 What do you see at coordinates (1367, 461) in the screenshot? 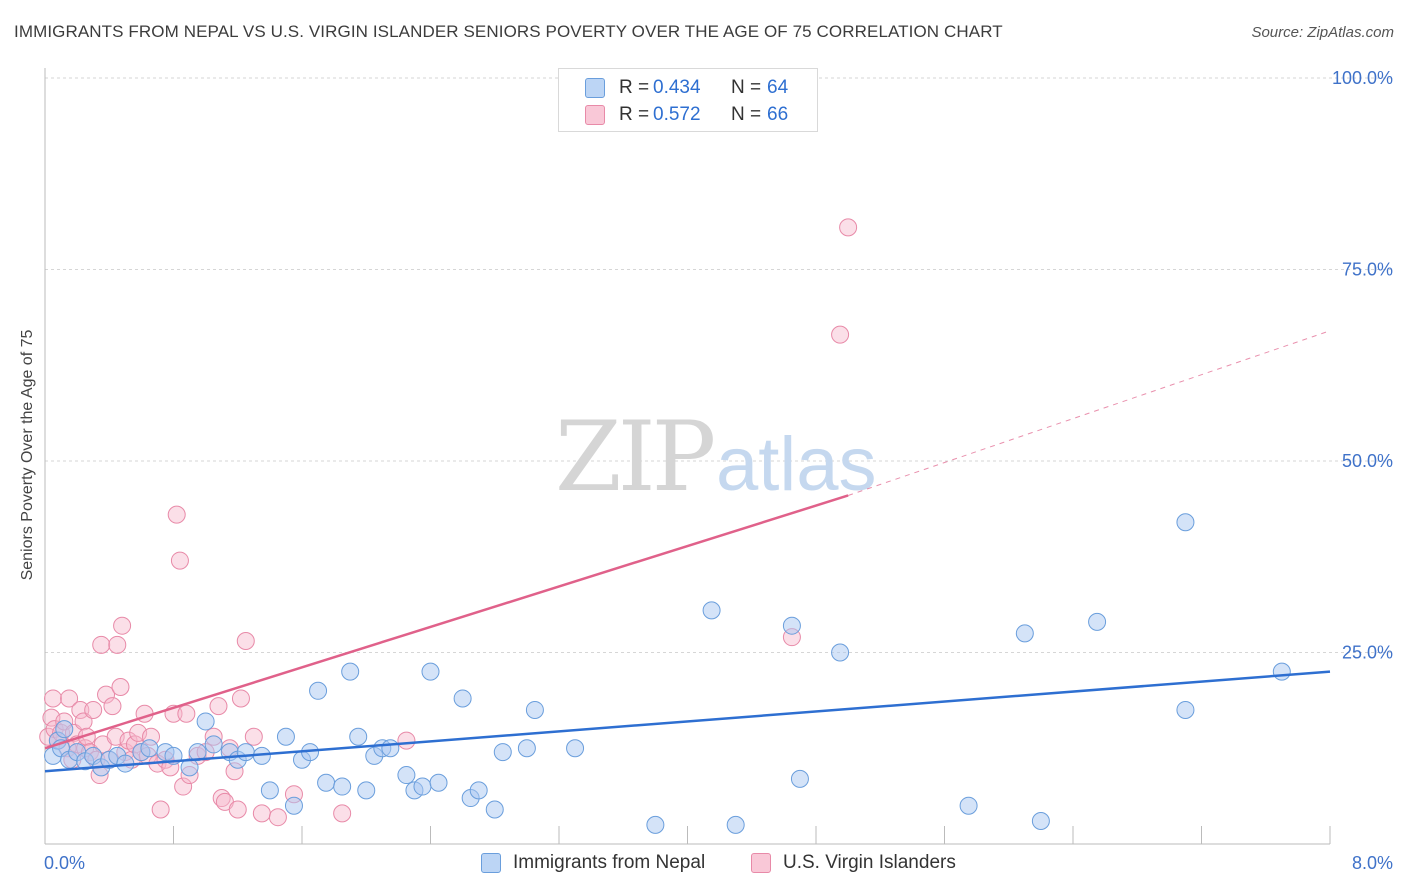
I see `y-tick-label: 50.0%` at bounding box center [1367, 461].